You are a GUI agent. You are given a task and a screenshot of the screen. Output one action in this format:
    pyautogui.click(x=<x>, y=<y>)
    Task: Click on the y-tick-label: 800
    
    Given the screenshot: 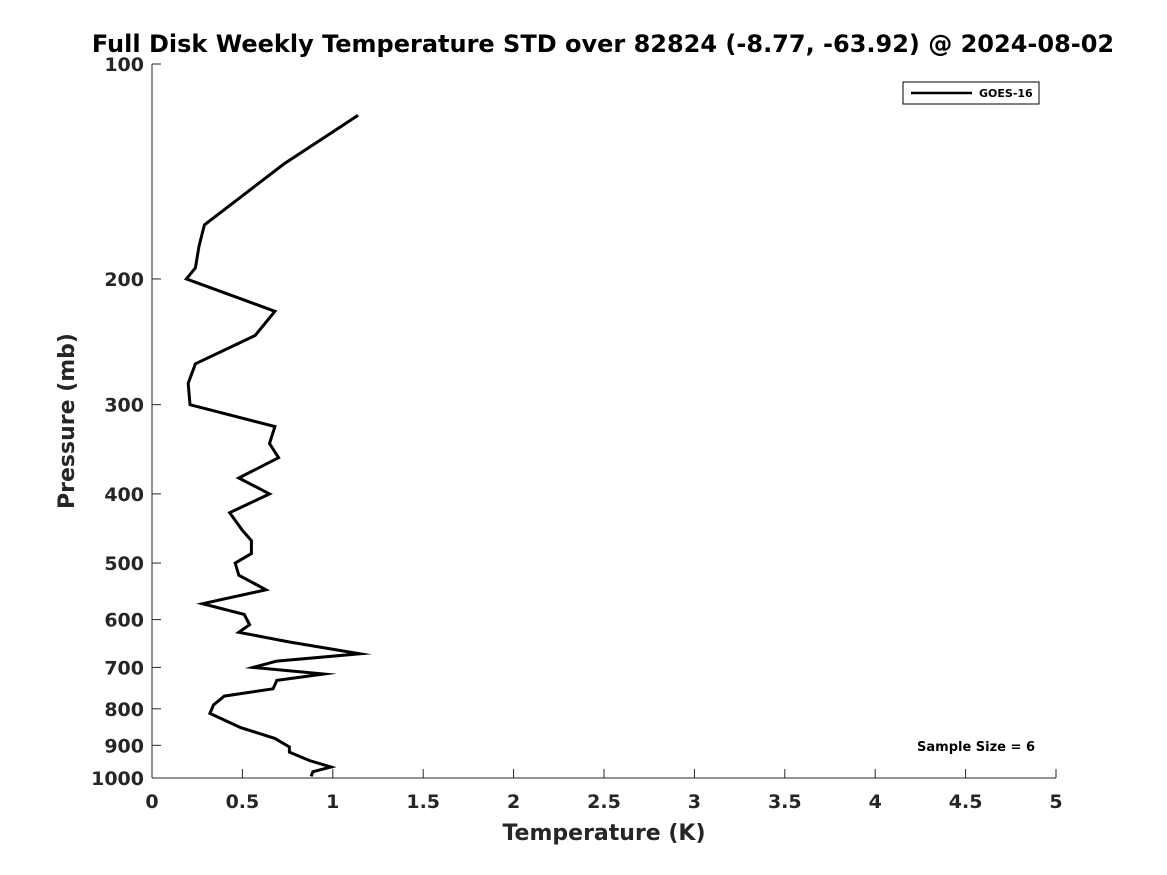 What is the action you would take?
    pyautogui.click(x=124, y=710)
    